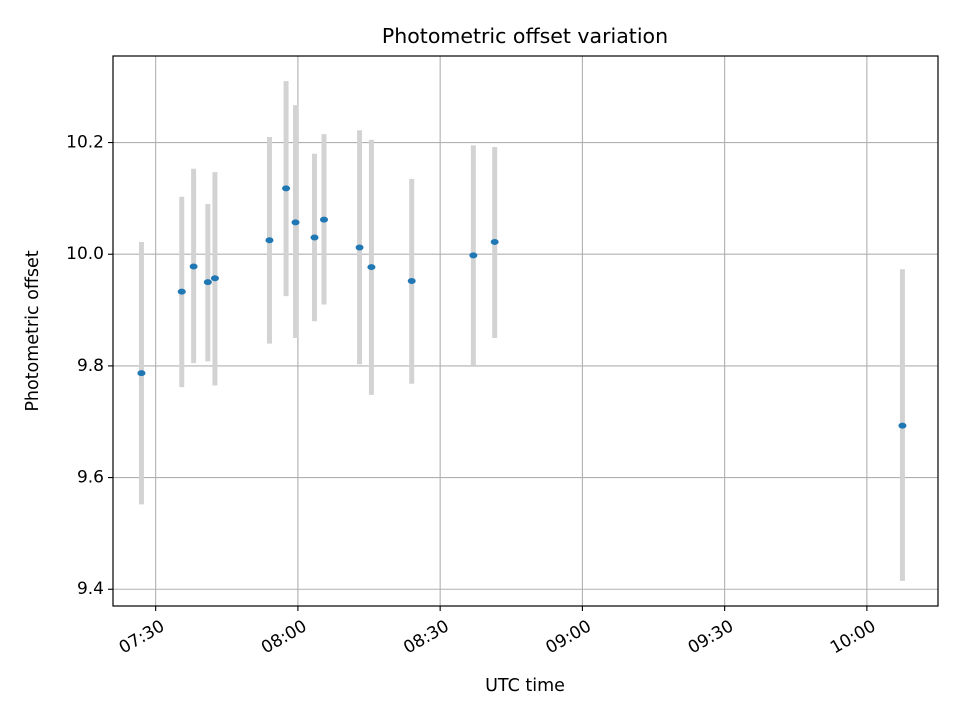 Image resolution: width=960 pixels, height=720 pixels. Describe the element at coordinates (85, 254) in the screenshot. I see `y-tick-label: 10.0` at that location.